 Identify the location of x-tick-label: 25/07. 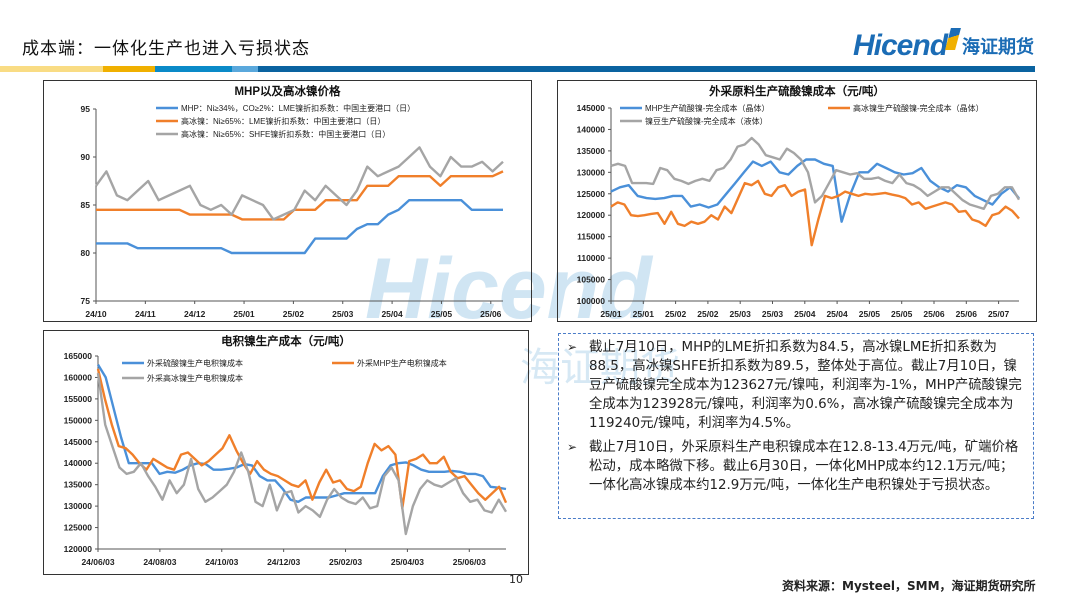
(999, 314).